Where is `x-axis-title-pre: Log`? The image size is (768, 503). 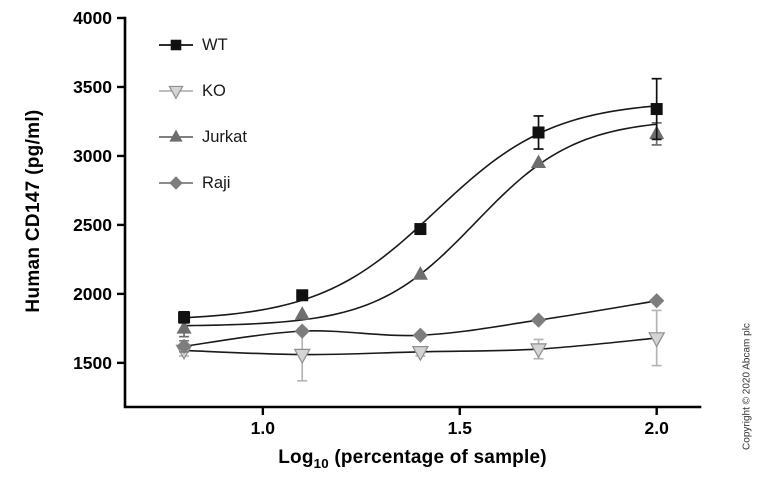
x-axis-title-pre: Log is located at coordinates (296, 457).